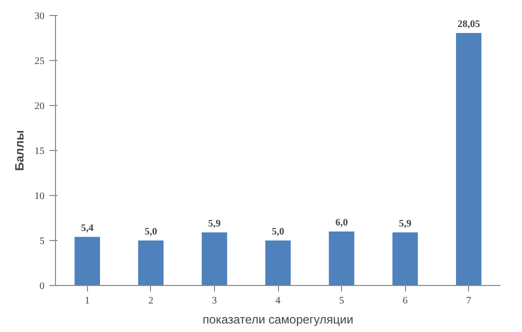 The image size is (522, 332). What do you see at coordinates (39, 16) in the screenshot?
I see `y-tick-label: 30` at bounding box center [39, 16].